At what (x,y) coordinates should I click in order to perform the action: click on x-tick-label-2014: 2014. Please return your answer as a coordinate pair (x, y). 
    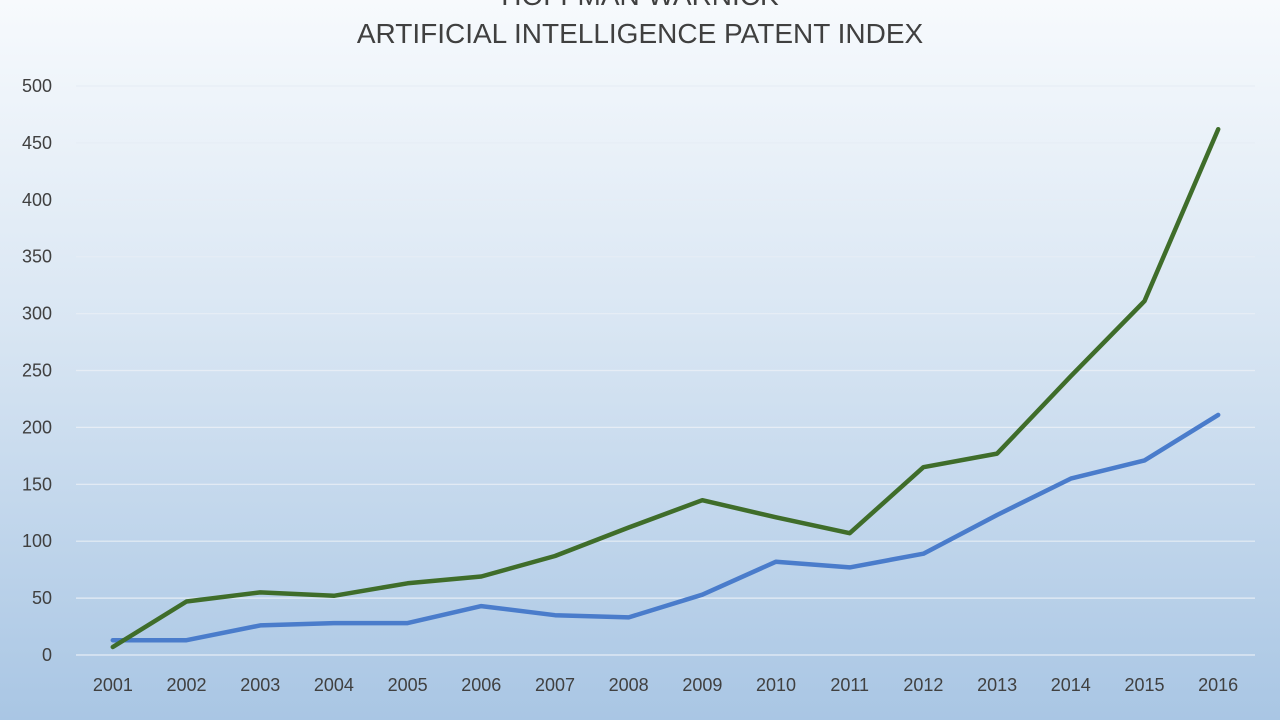
    Looking at the image, I should click on (1071, 685).